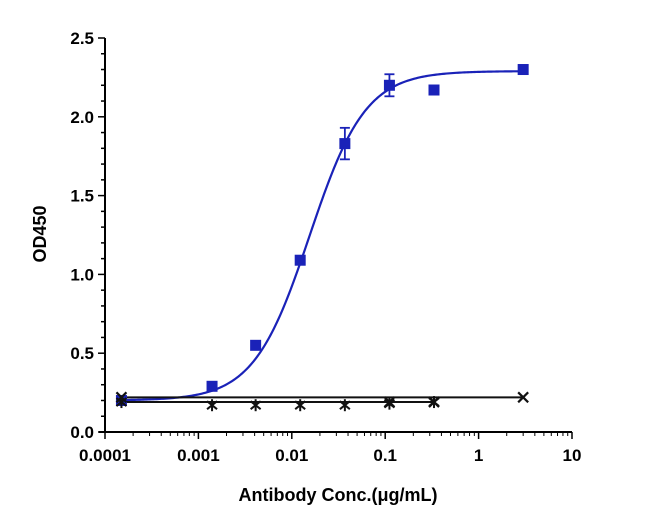 The image size is (650, 528). I want to click on x-tick-label: 0.001, so click(198, 455).